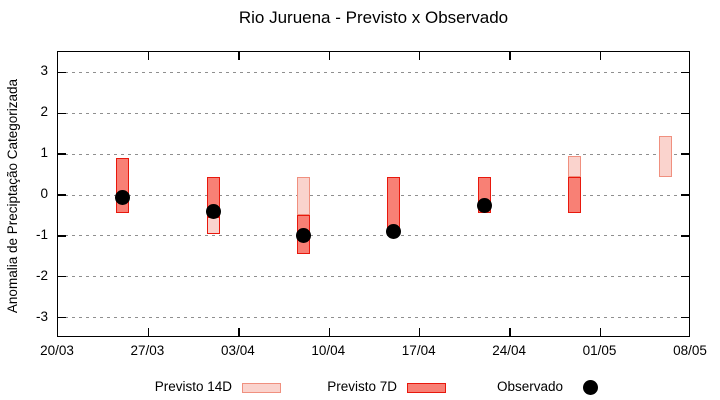  Describe the element at coordinates (690, 350) in the screenshot. I see `x-tick-label: 08/05` at that location.